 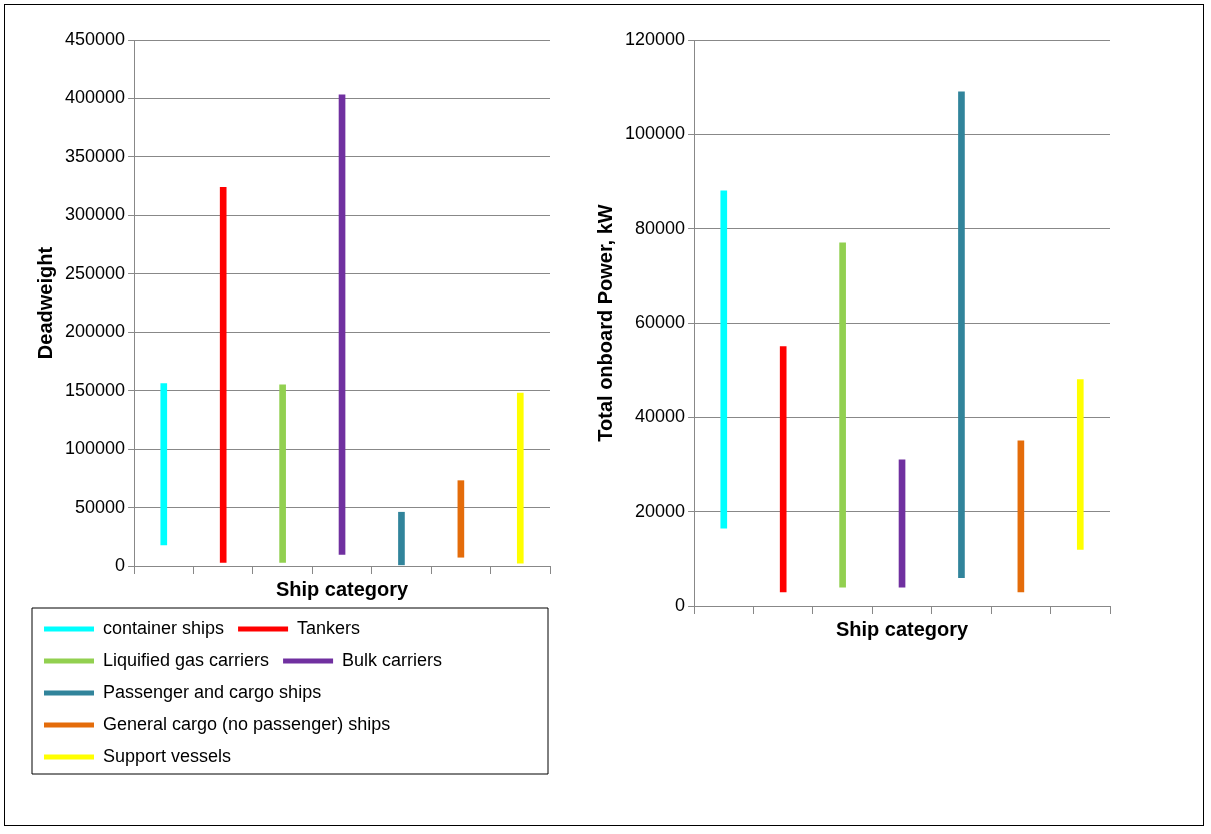 What do you see at coordinates (95, 331) in the screenshot?
I see `y-tick-label: 200000` at bounding box center [95, 331].